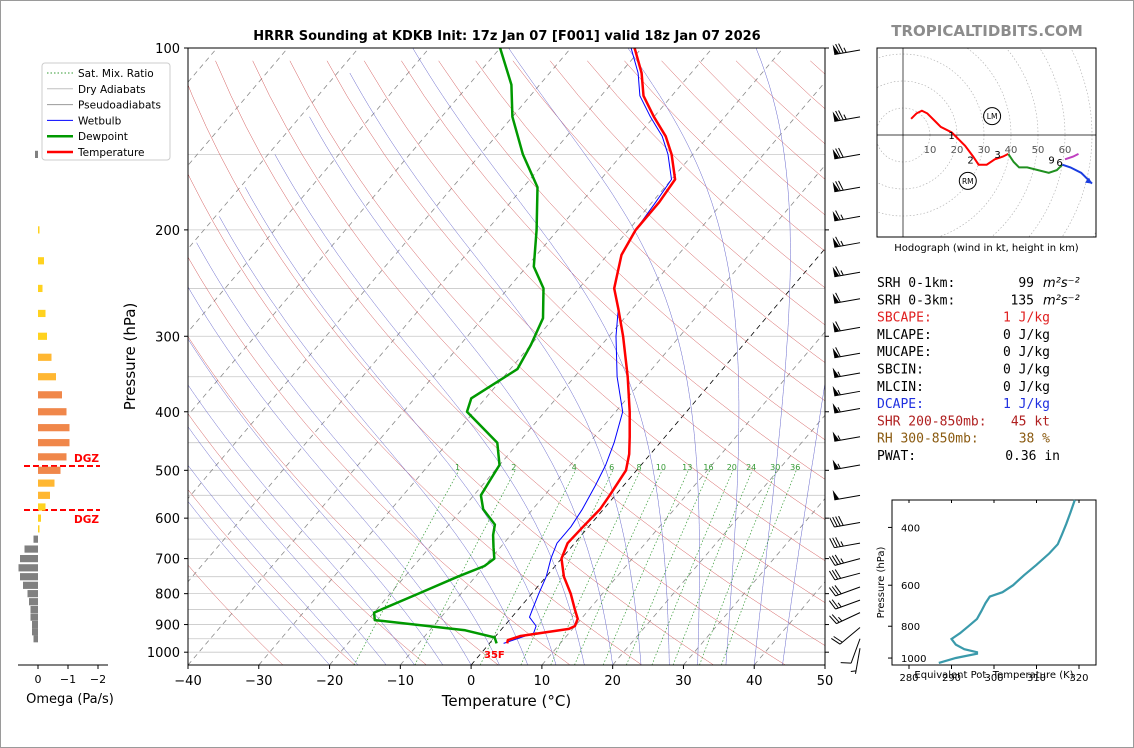  Describe the element at coordinates (1032, 456) in the screenshot. I see `stat-value: 0.36 in` at that location.